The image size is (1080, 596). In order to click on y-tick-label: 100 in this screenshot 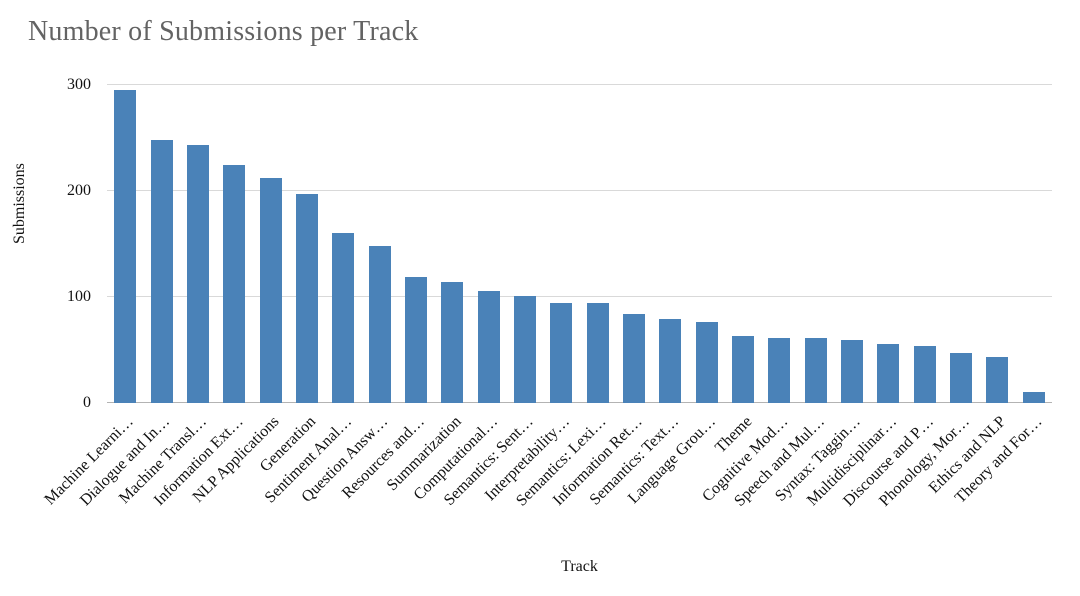, I will do `click(79, 296)`.